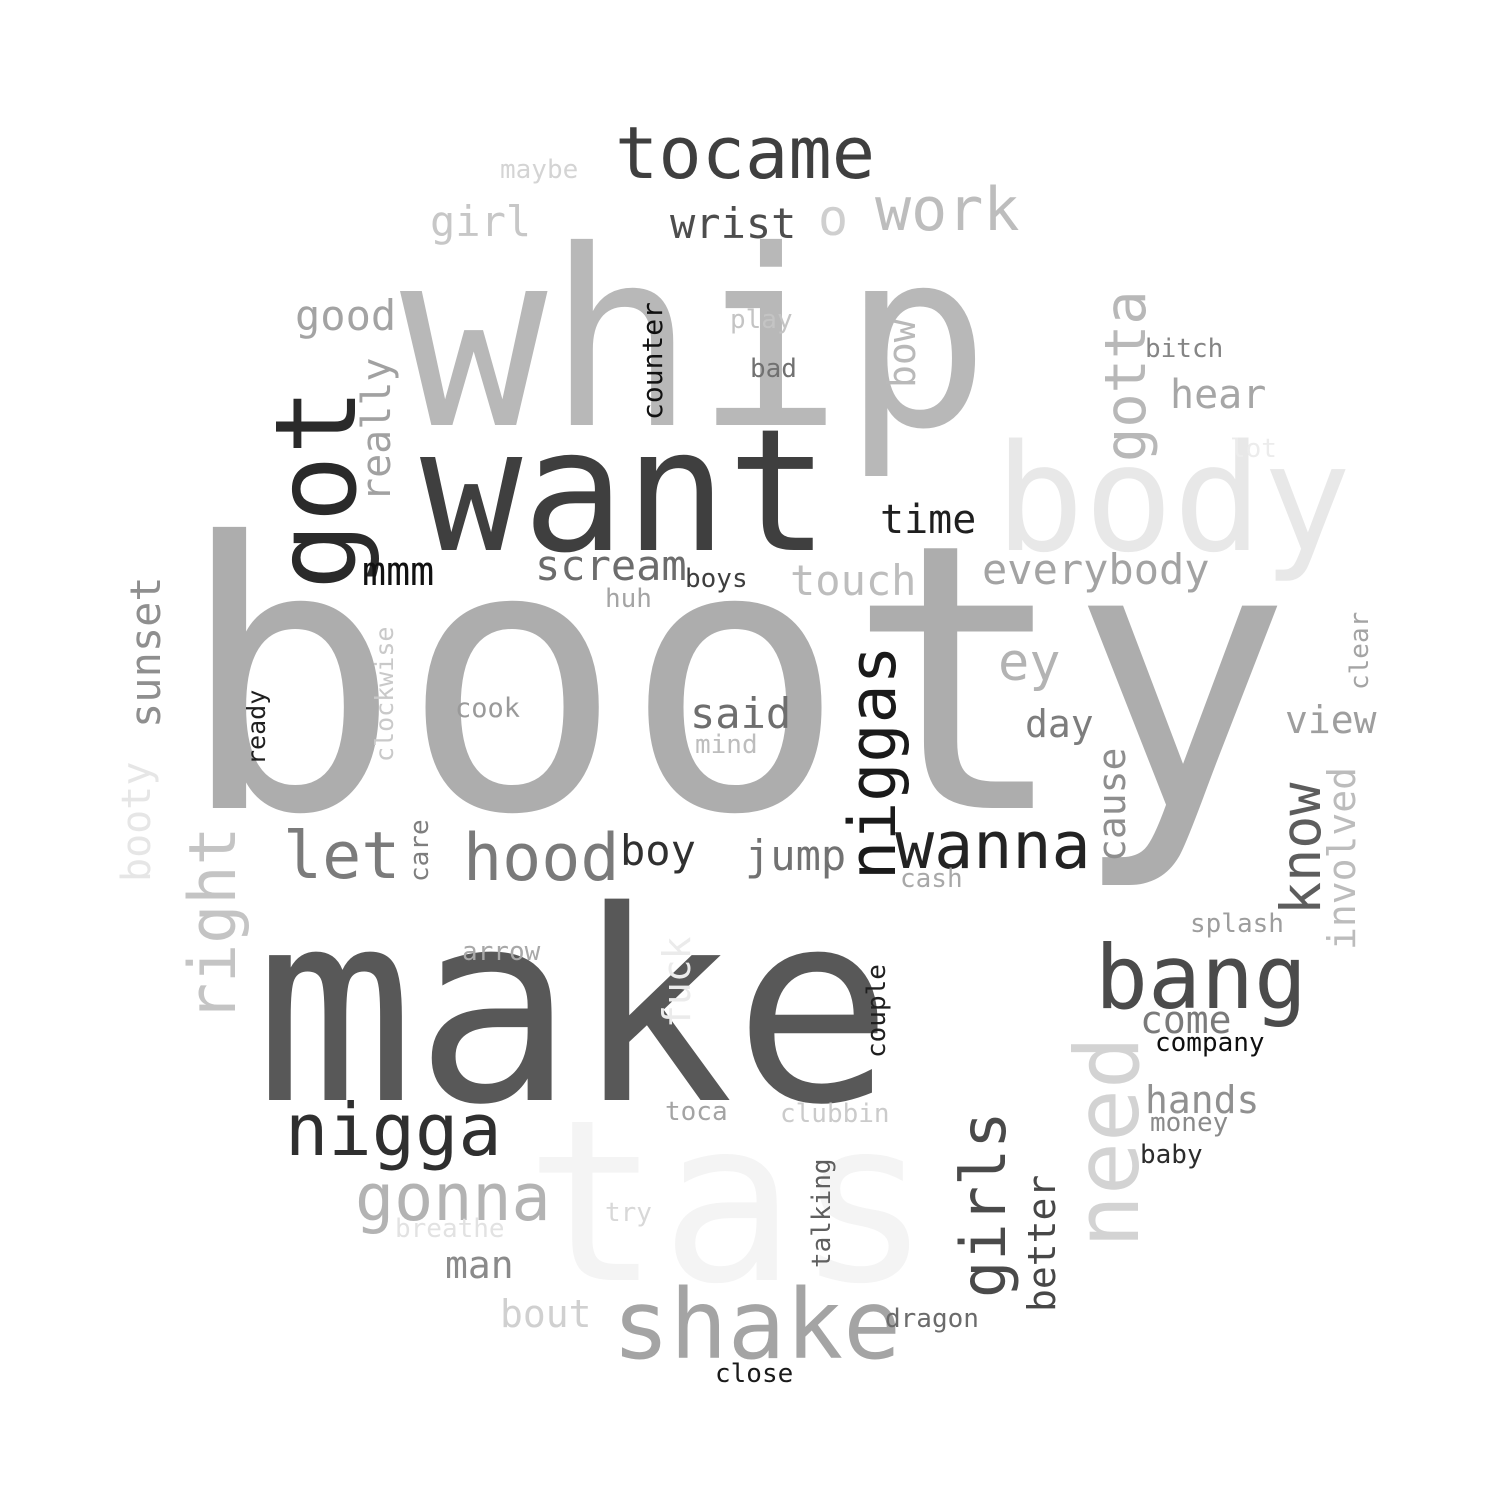 The image size is (1500, 1500). I want to click on word-make: make, so click(574, 1009).